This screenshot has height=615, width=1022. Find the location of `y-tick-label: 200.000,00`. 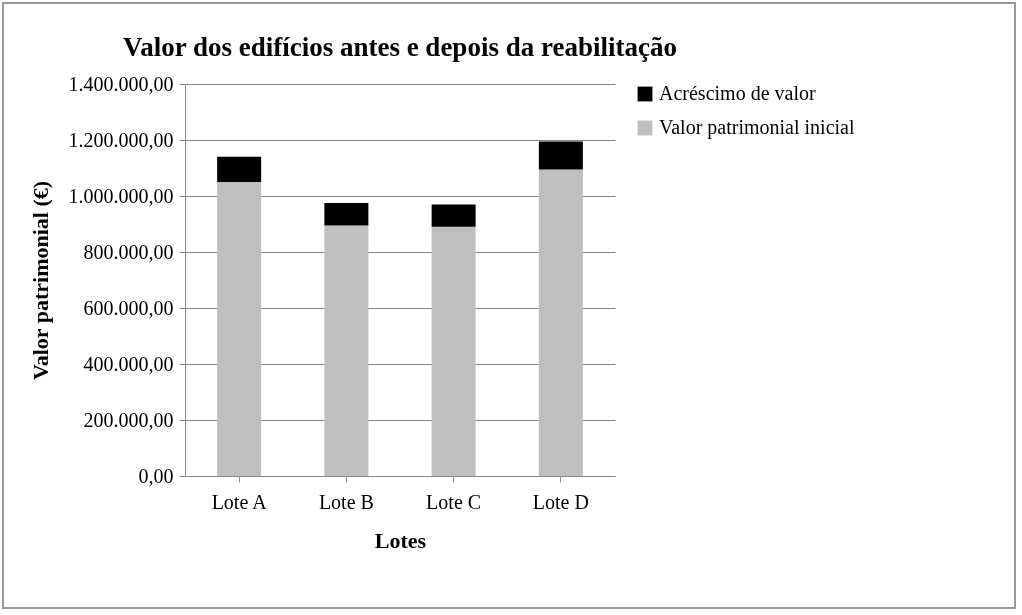

y-tick-label: 200.000,00 is located at coordinates (128, 419).